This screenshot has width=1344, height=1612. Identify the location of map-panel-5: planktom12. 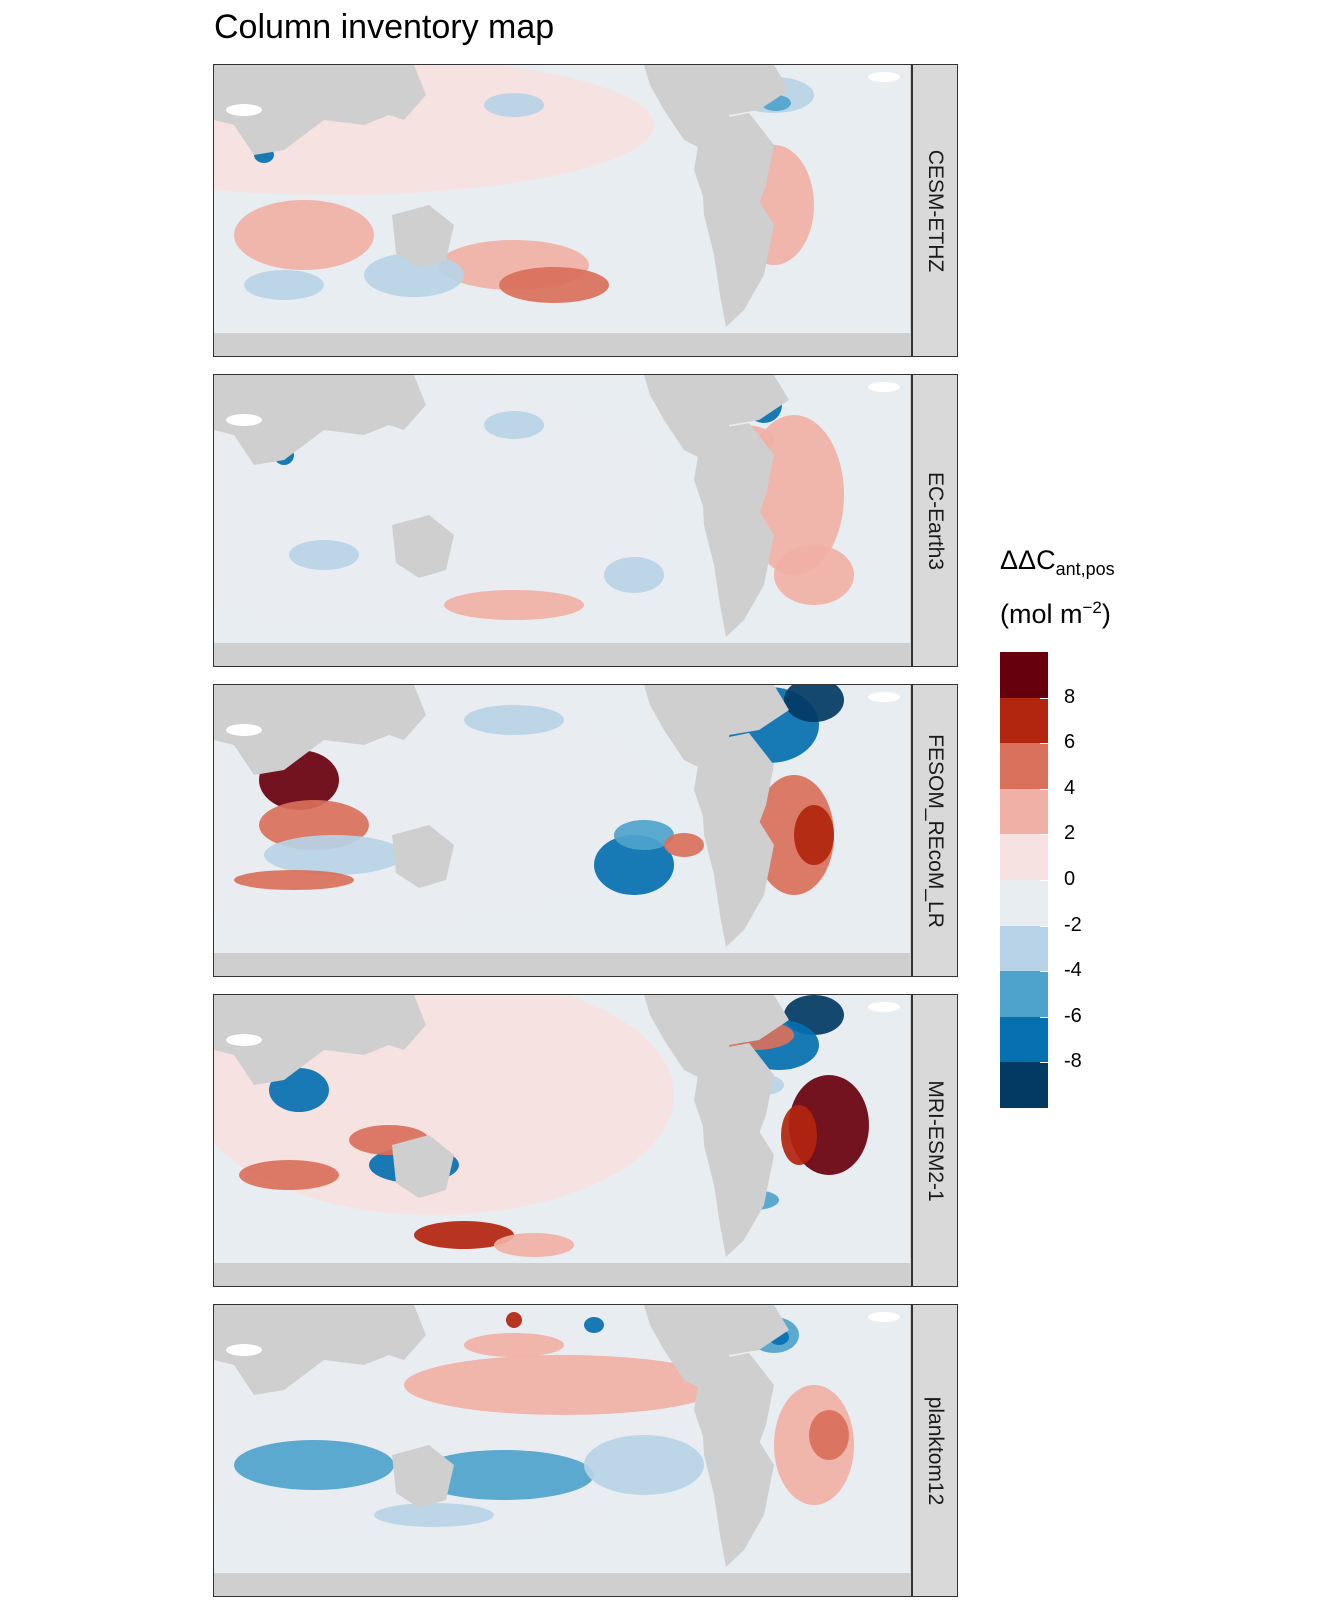
(585, 1450).